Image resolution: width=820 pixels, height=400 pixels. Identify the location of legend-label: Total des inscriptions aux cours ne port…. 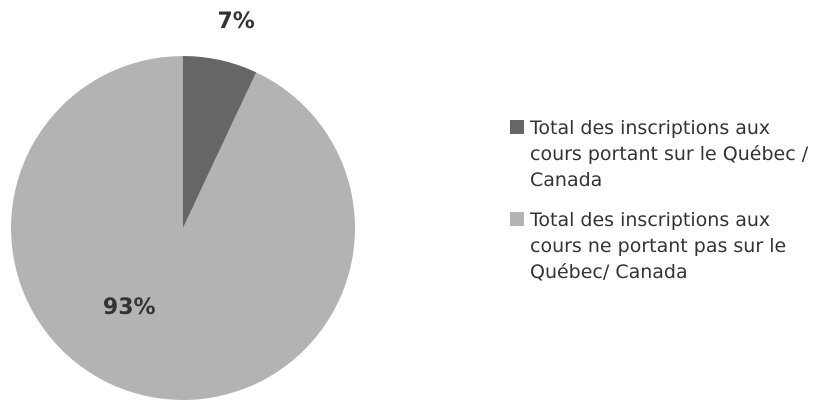
(658, 246).